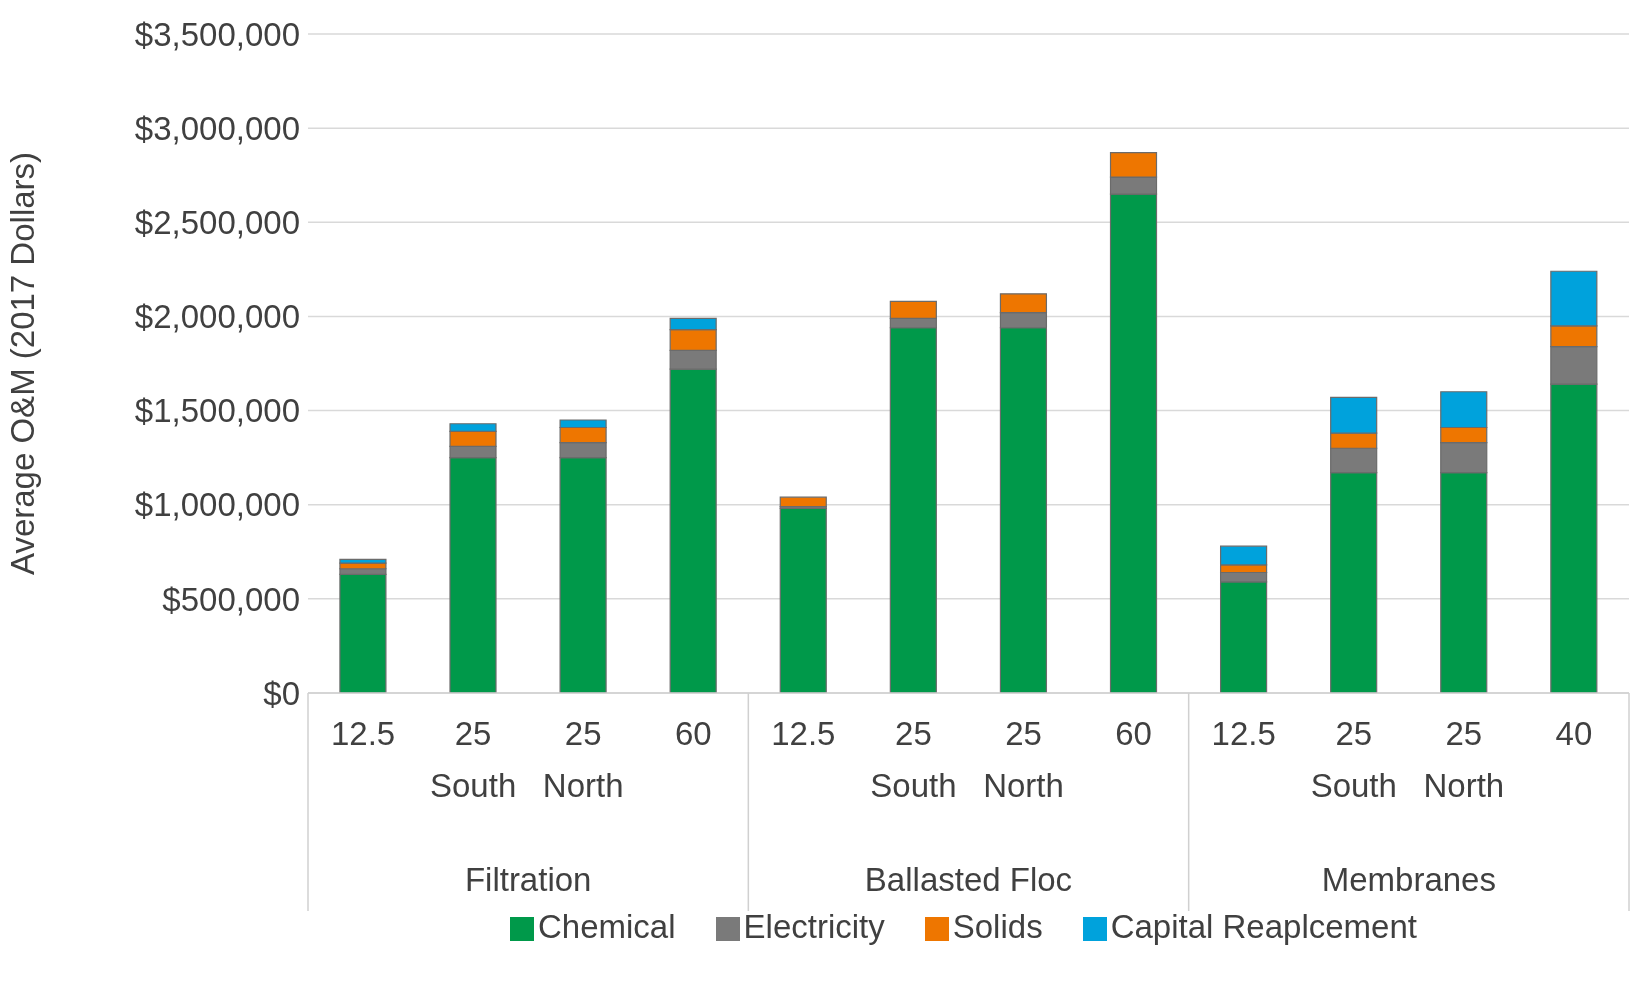  What do you see at coordinates (217, 411) in the screenshot?
I see `y-tick-label: $1,500,000` at bounding box center [217, 411].